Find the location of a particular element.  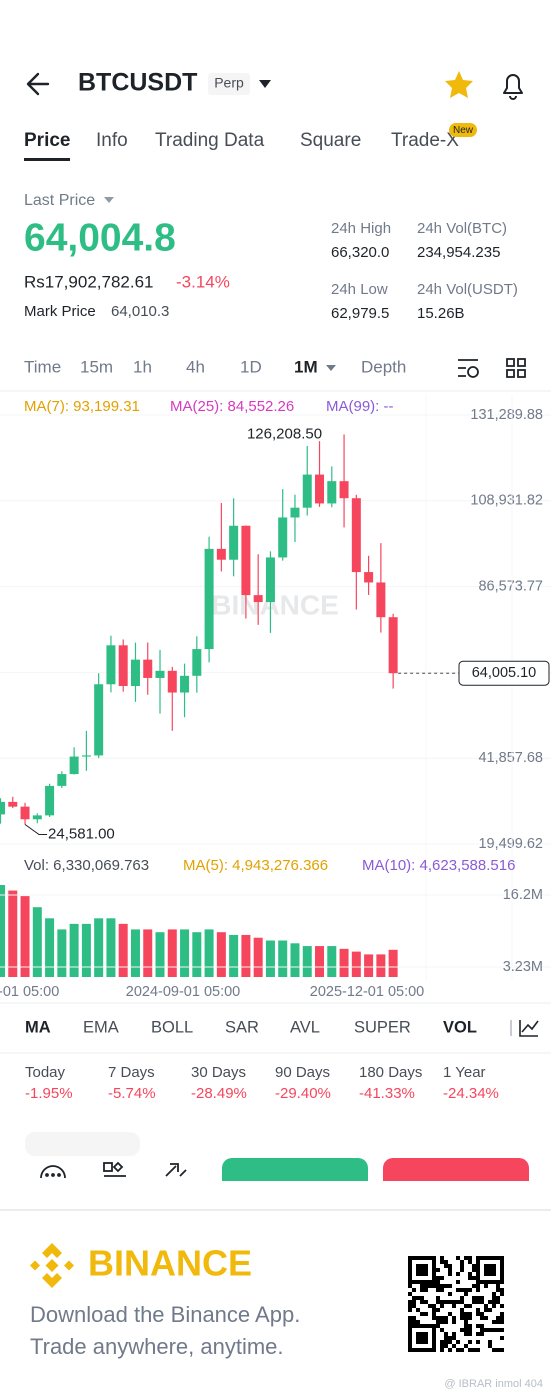

tab-underline is located at coordinates (47, 159).